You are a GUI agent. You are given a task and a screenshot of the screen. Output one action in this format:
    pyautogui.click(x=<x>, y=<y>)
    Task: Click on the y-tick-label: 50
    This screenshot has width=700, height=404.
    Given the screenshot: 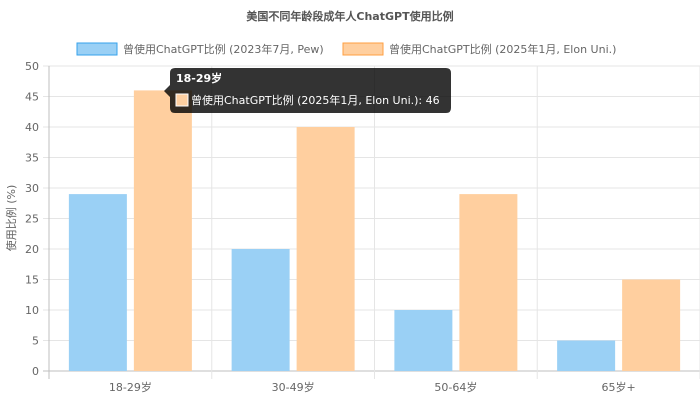 What is the action you would take?
    pyautogui.click(x=32, y=66)
    